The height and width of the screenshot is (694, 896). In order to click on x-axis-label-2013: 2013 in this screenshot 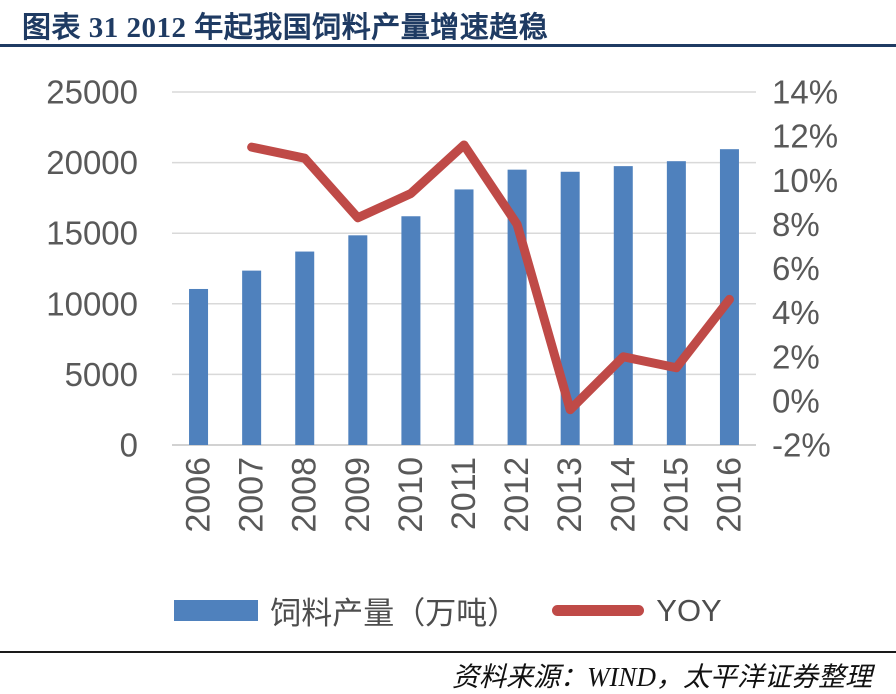, I will do `click(570, 495)`.